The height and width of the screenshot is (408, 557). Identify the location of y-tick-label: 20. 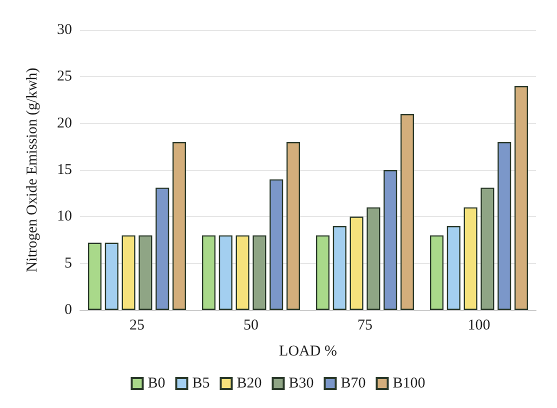
(64, 123).